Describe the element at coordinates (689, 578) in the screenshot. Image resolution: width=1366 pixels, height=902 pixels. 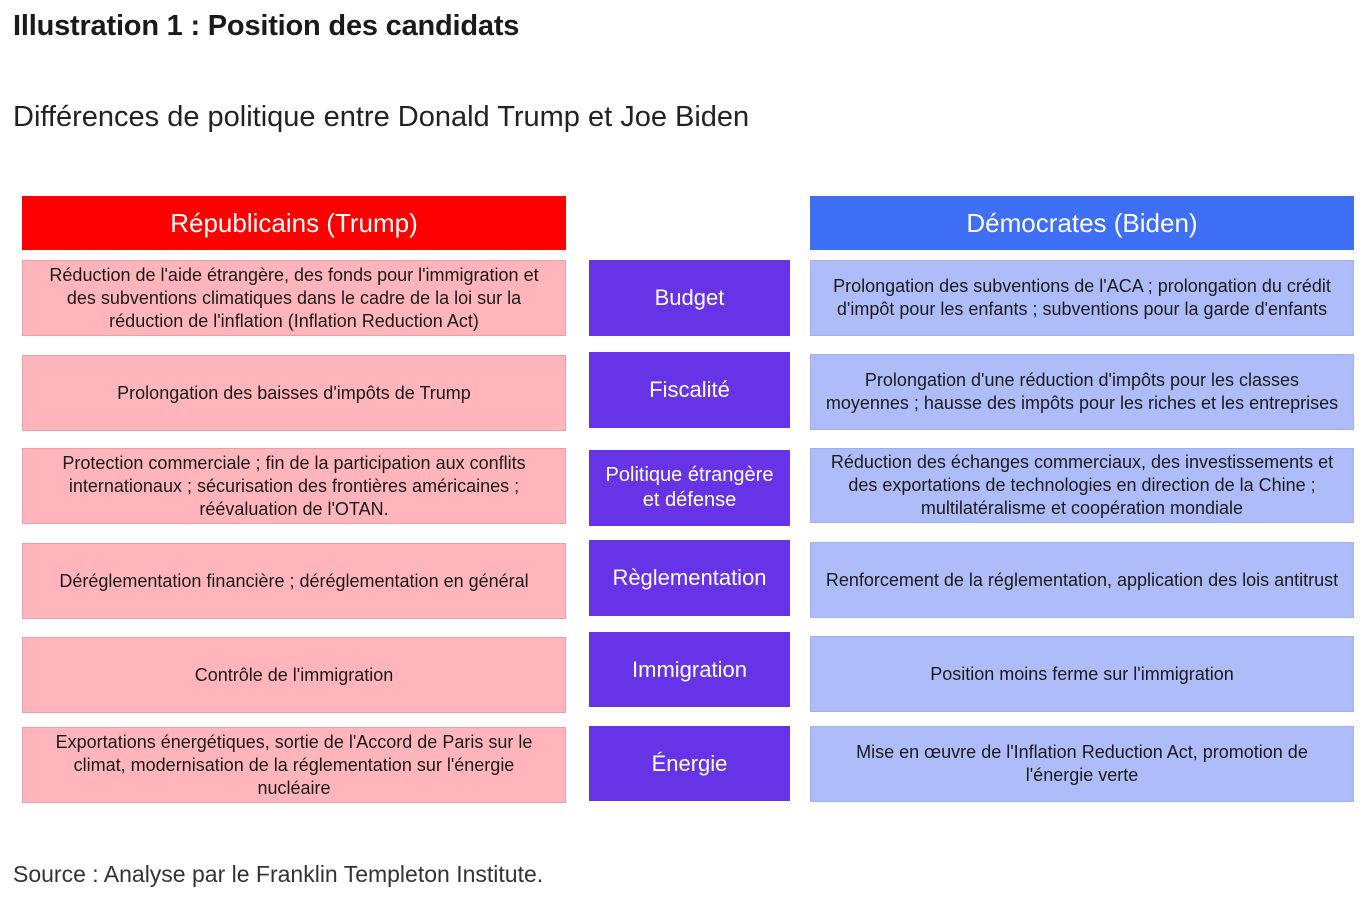
I see `category-regulation: Règlementation` at that location.